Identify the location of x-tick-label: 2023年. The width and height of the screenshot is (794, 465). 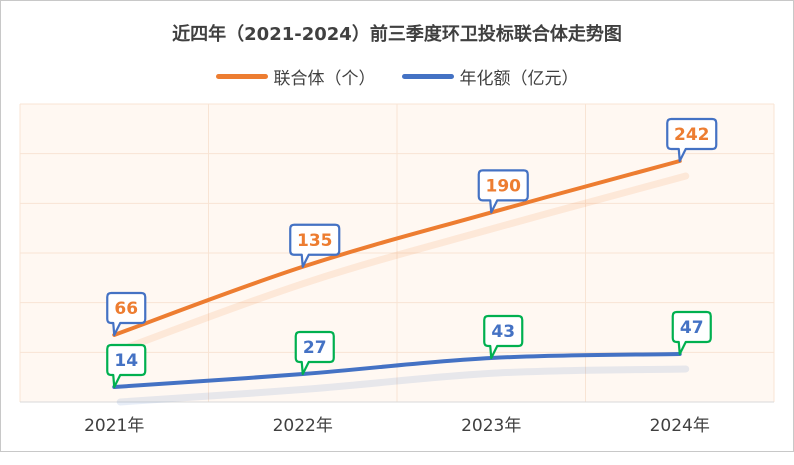
(491, 426).